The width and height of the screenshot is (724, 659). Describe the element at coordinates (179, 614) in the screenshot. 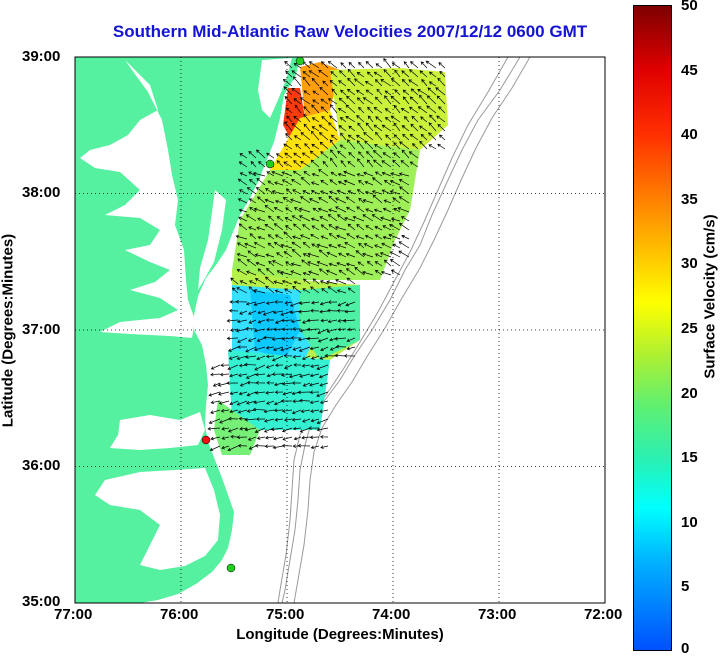

I see `x-tick-label: 76:00` at that location.